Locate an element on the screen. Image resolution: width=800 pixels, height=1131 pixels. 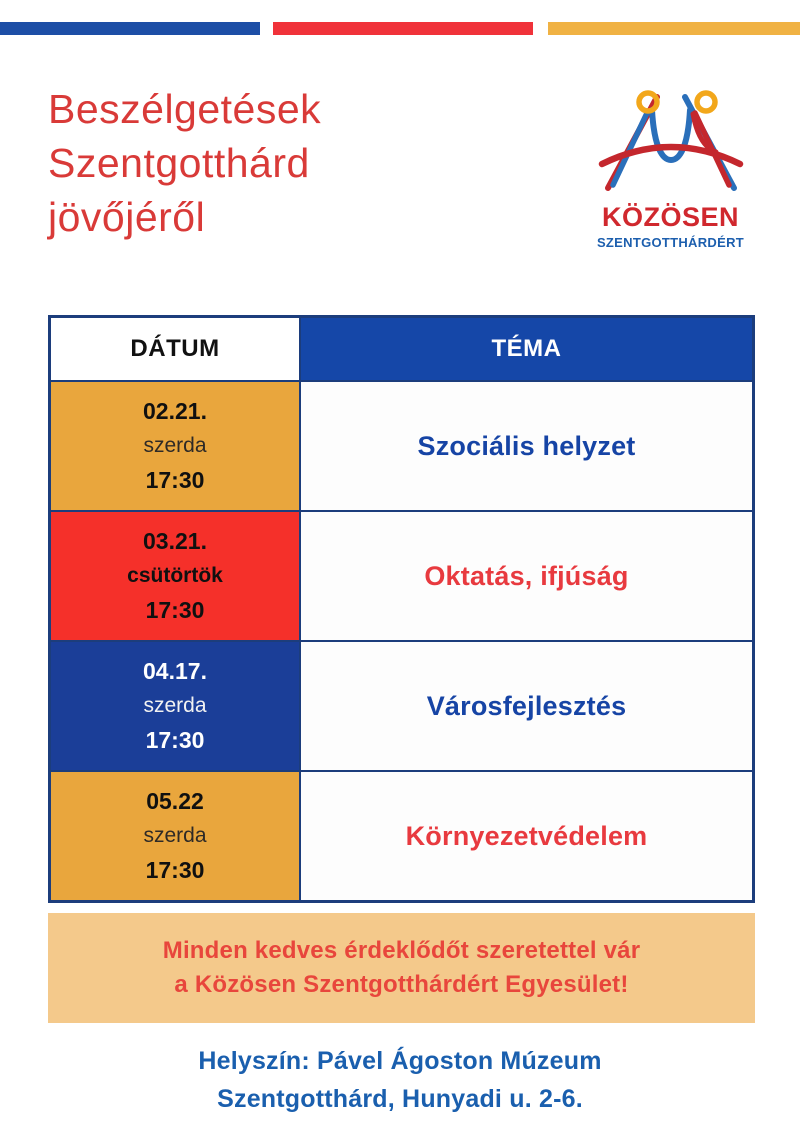
logo-figures-icon is located at coordinates (670, 140).